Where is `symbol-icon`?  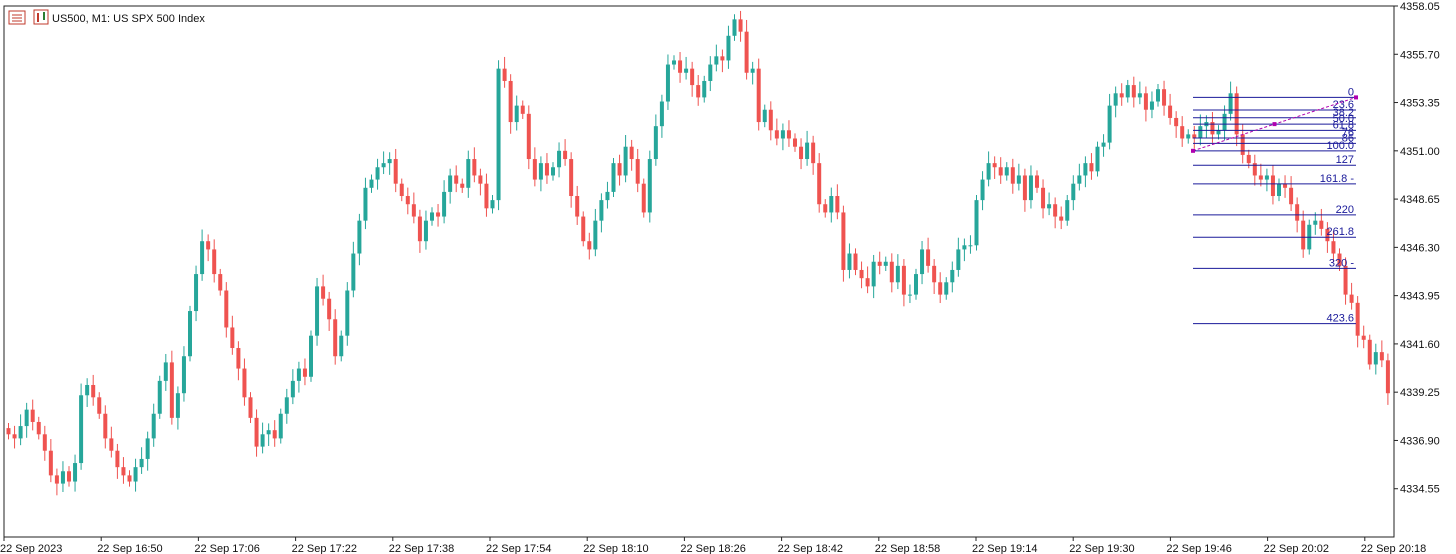 symbol-icon is located at coordinates (41, 17).